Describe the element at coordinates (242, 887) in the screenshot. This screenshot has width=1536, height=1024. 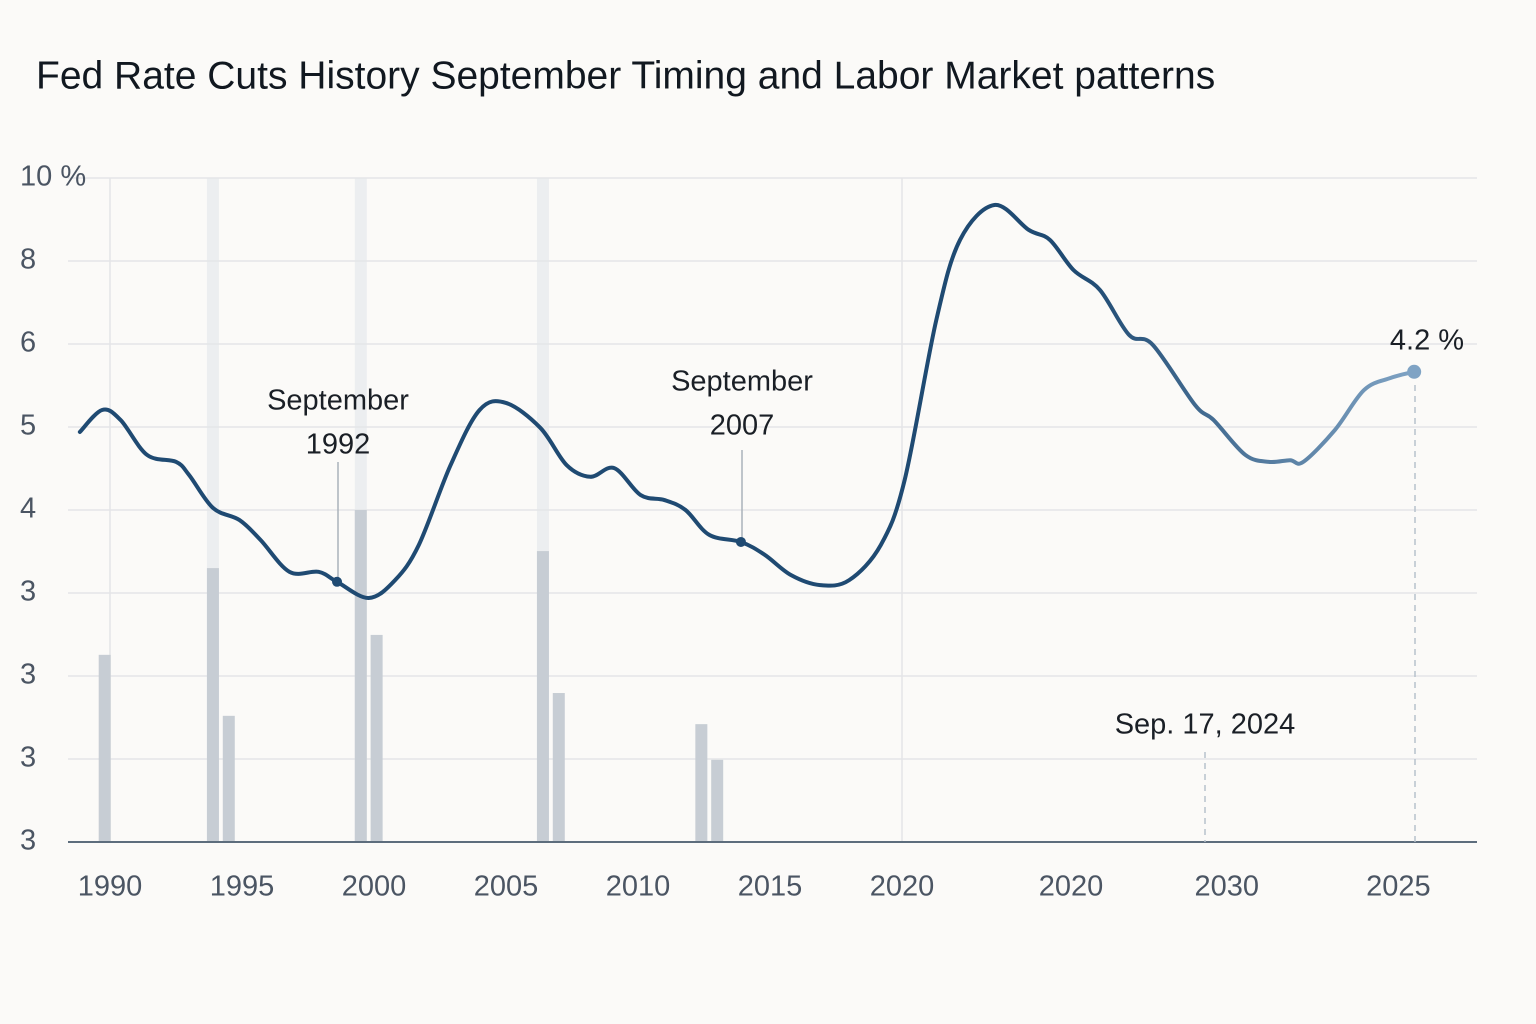
I see `x-tick-label: 1995` at that location.